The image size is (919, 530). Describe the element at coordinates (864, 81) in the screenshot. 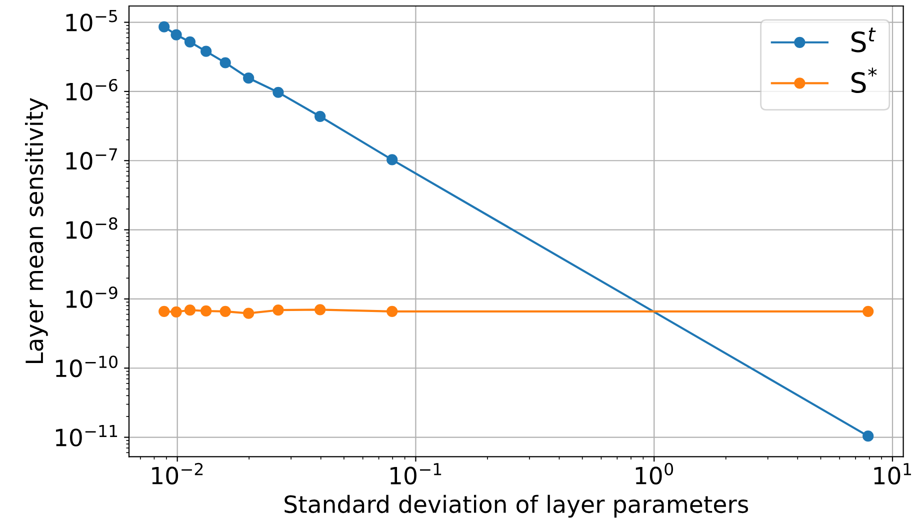

I see `legend-label: S$^{*}$` at that location.